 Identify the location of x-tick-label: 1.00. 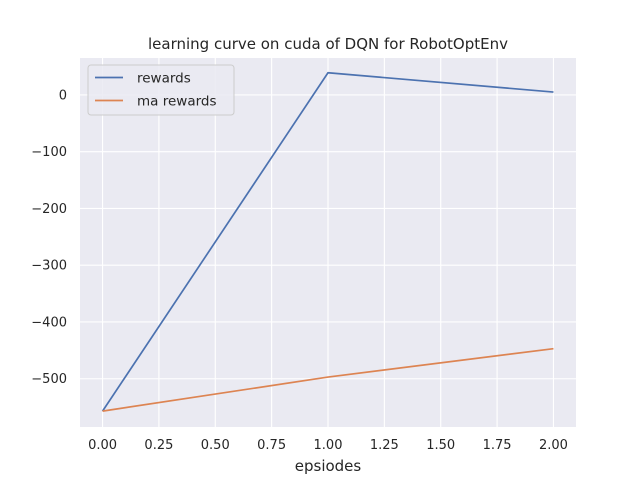
(328, 445).